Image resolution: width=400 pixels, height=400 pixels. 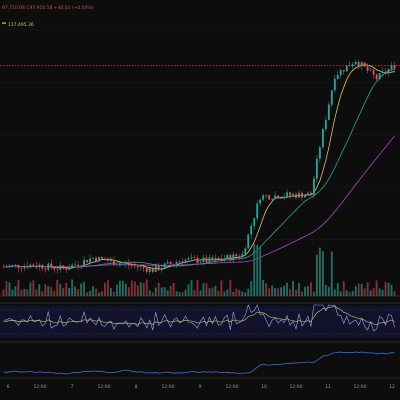 What do you see at coordinates (72, 387) in the screenshot?
I see `time-axis-label: 7` at bounding box center [72, 387].